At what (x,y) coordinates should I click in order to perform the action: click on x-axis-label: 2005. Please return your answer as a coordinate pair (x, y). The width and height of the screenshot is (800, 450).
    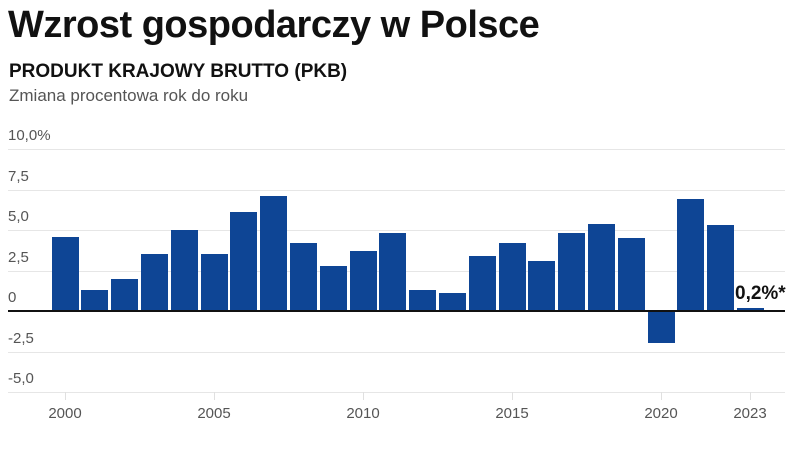
    Looking at the image, I should click on (214, 413).